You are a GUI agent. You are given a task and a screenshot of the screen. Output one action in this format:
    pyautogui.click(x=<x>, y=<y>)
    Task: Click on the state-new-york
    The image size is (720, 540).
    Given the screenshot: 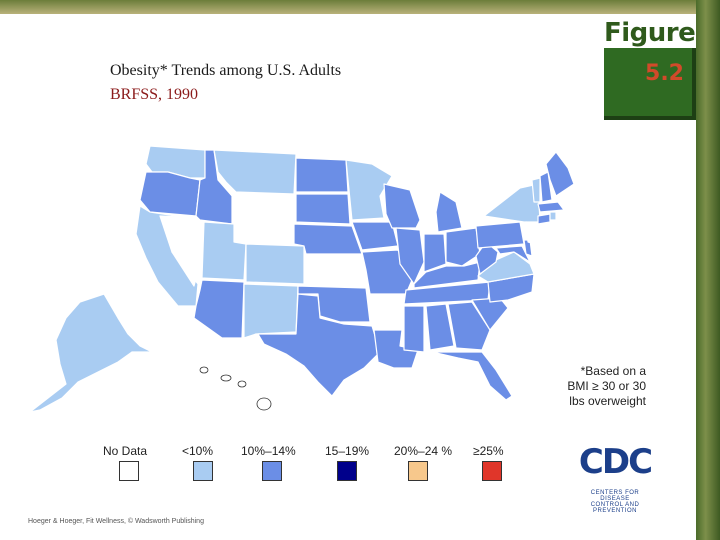 What is the action you would take?
    pyautogui.click(x=512, y=203)
    